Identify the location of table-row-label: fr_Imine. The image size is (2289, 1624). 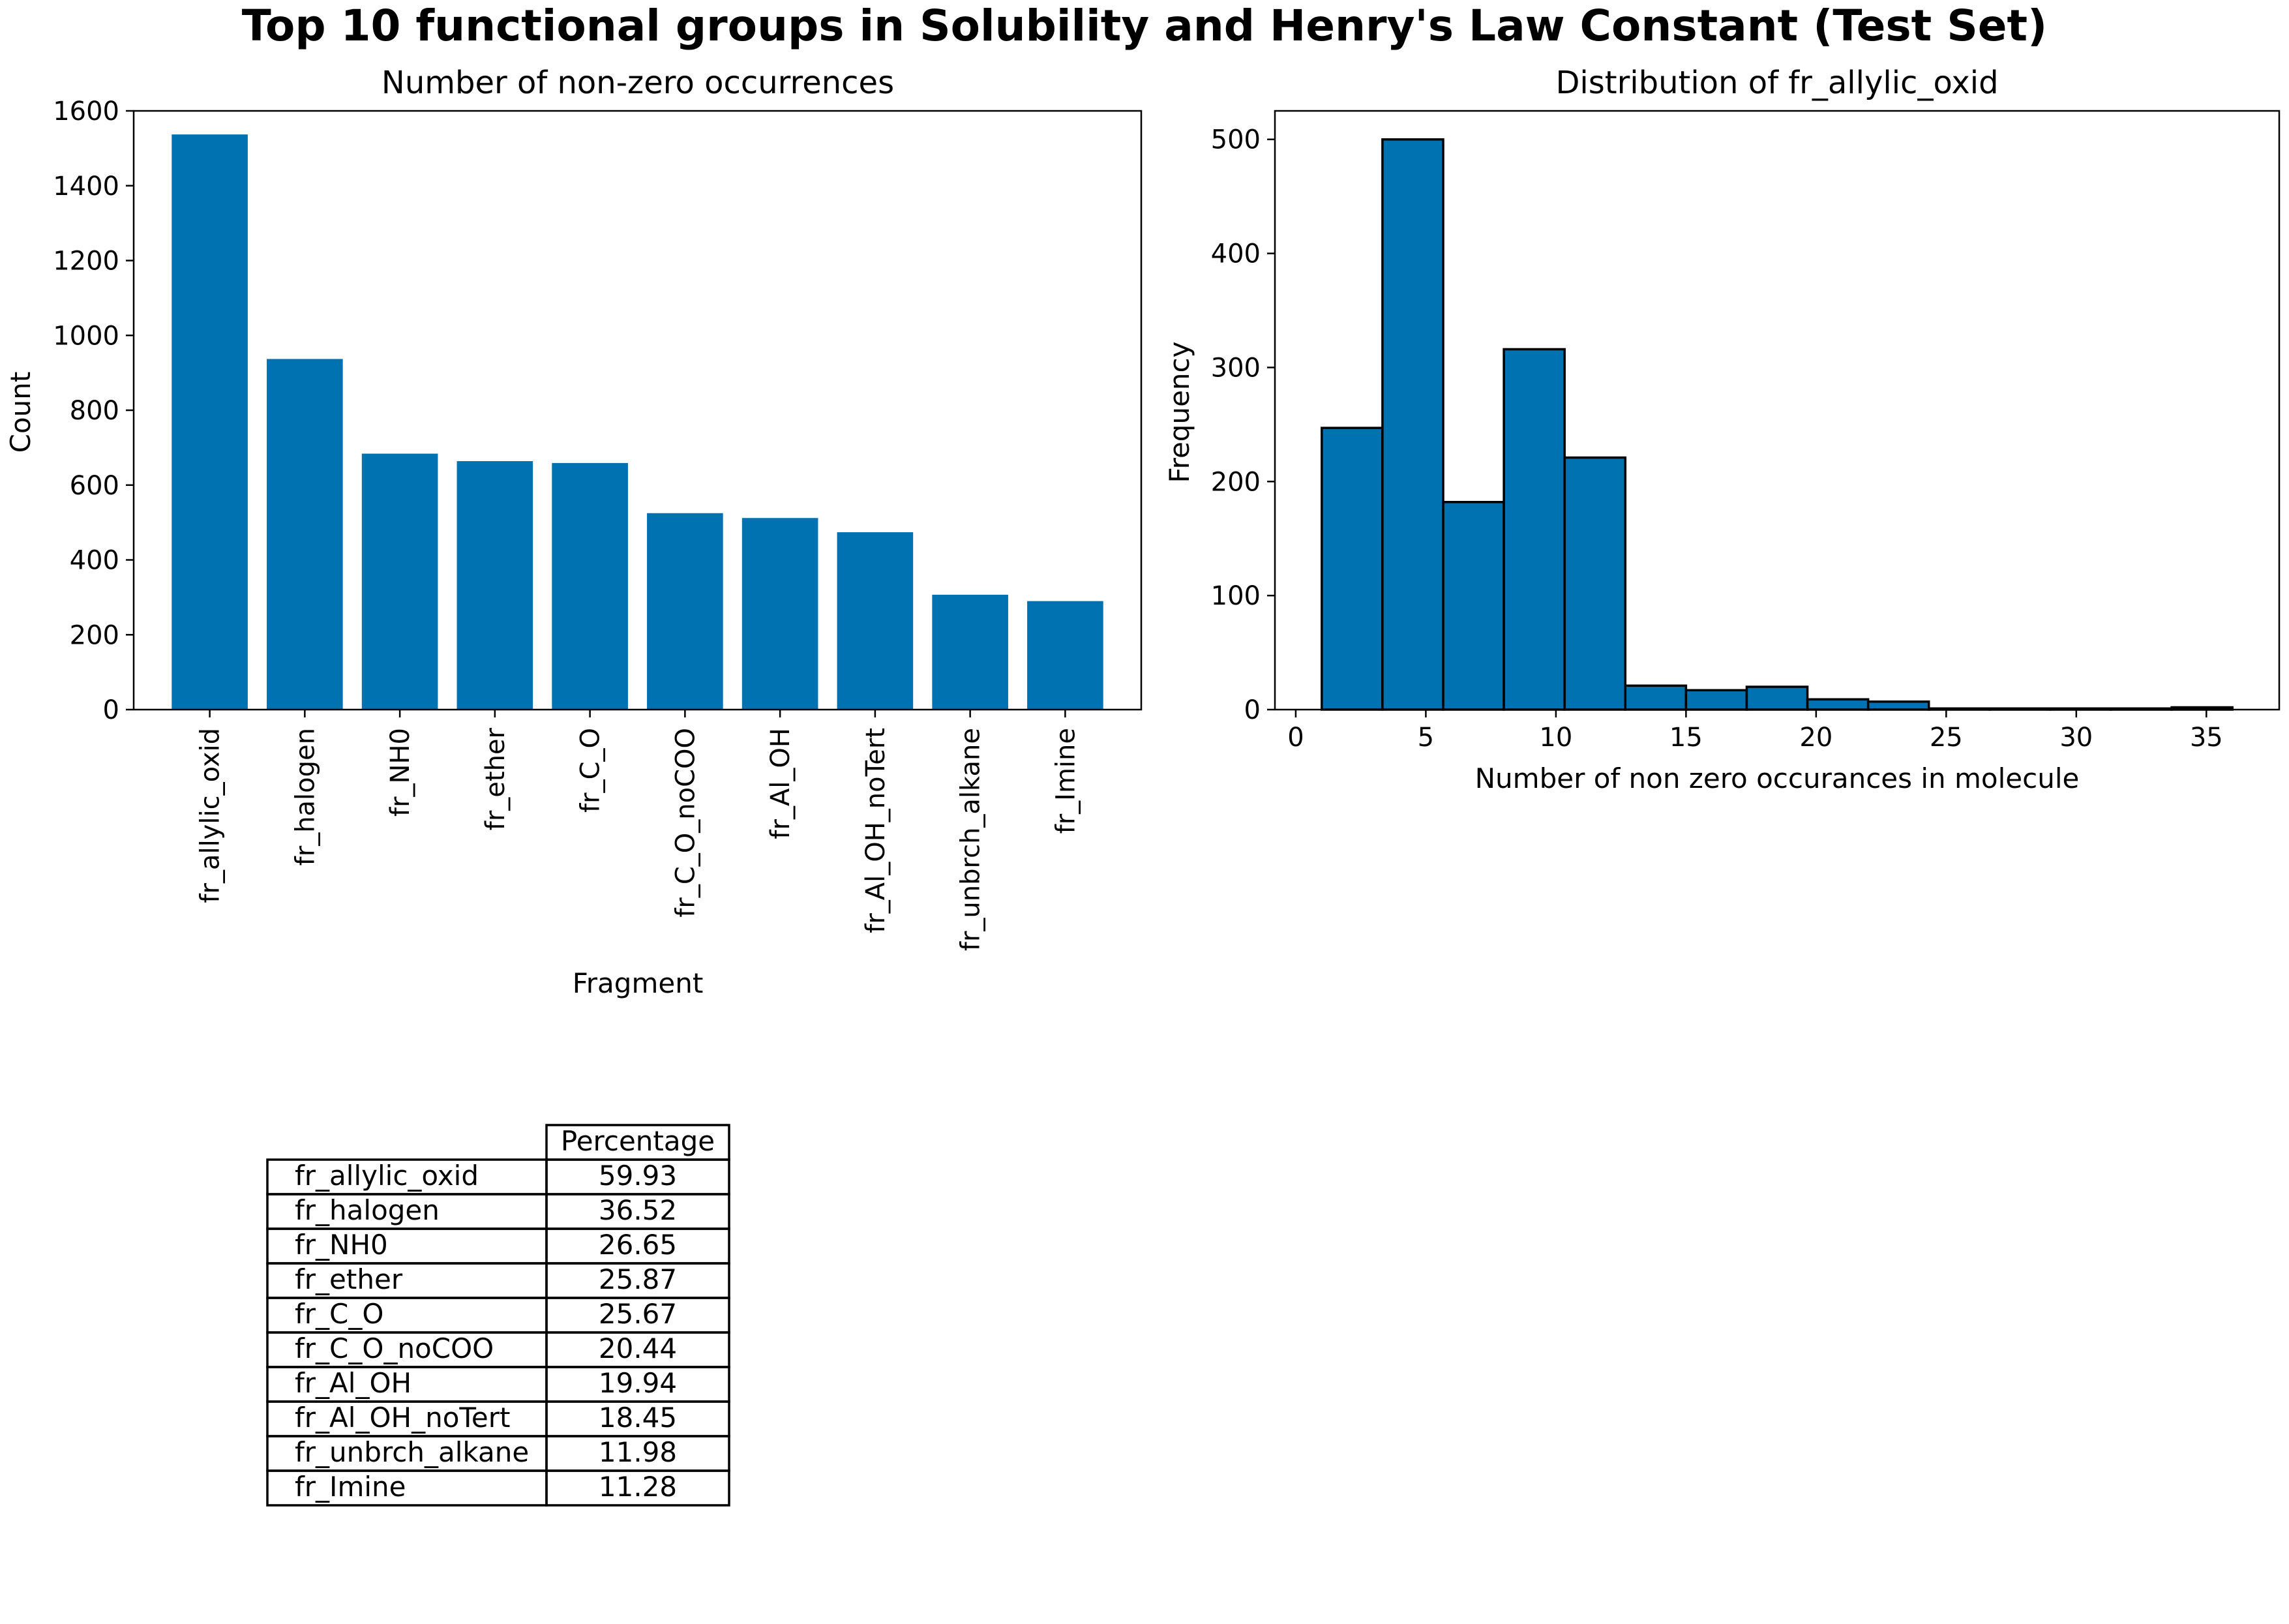
(350, 1487).